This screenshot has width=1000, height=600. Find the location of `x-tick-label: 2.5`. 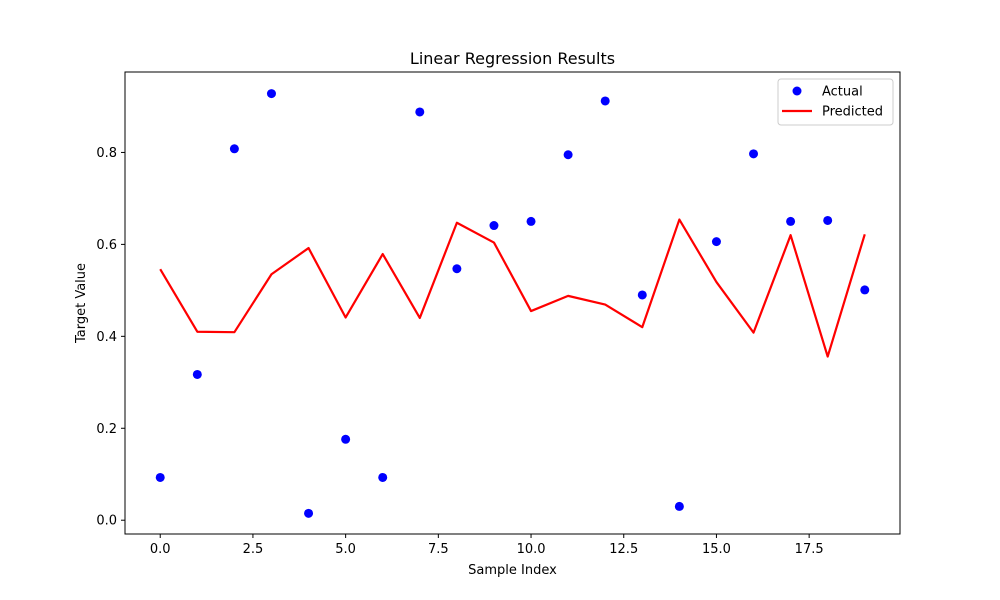

x-tick-label: 2.5 is located at coordinates (253, 549).